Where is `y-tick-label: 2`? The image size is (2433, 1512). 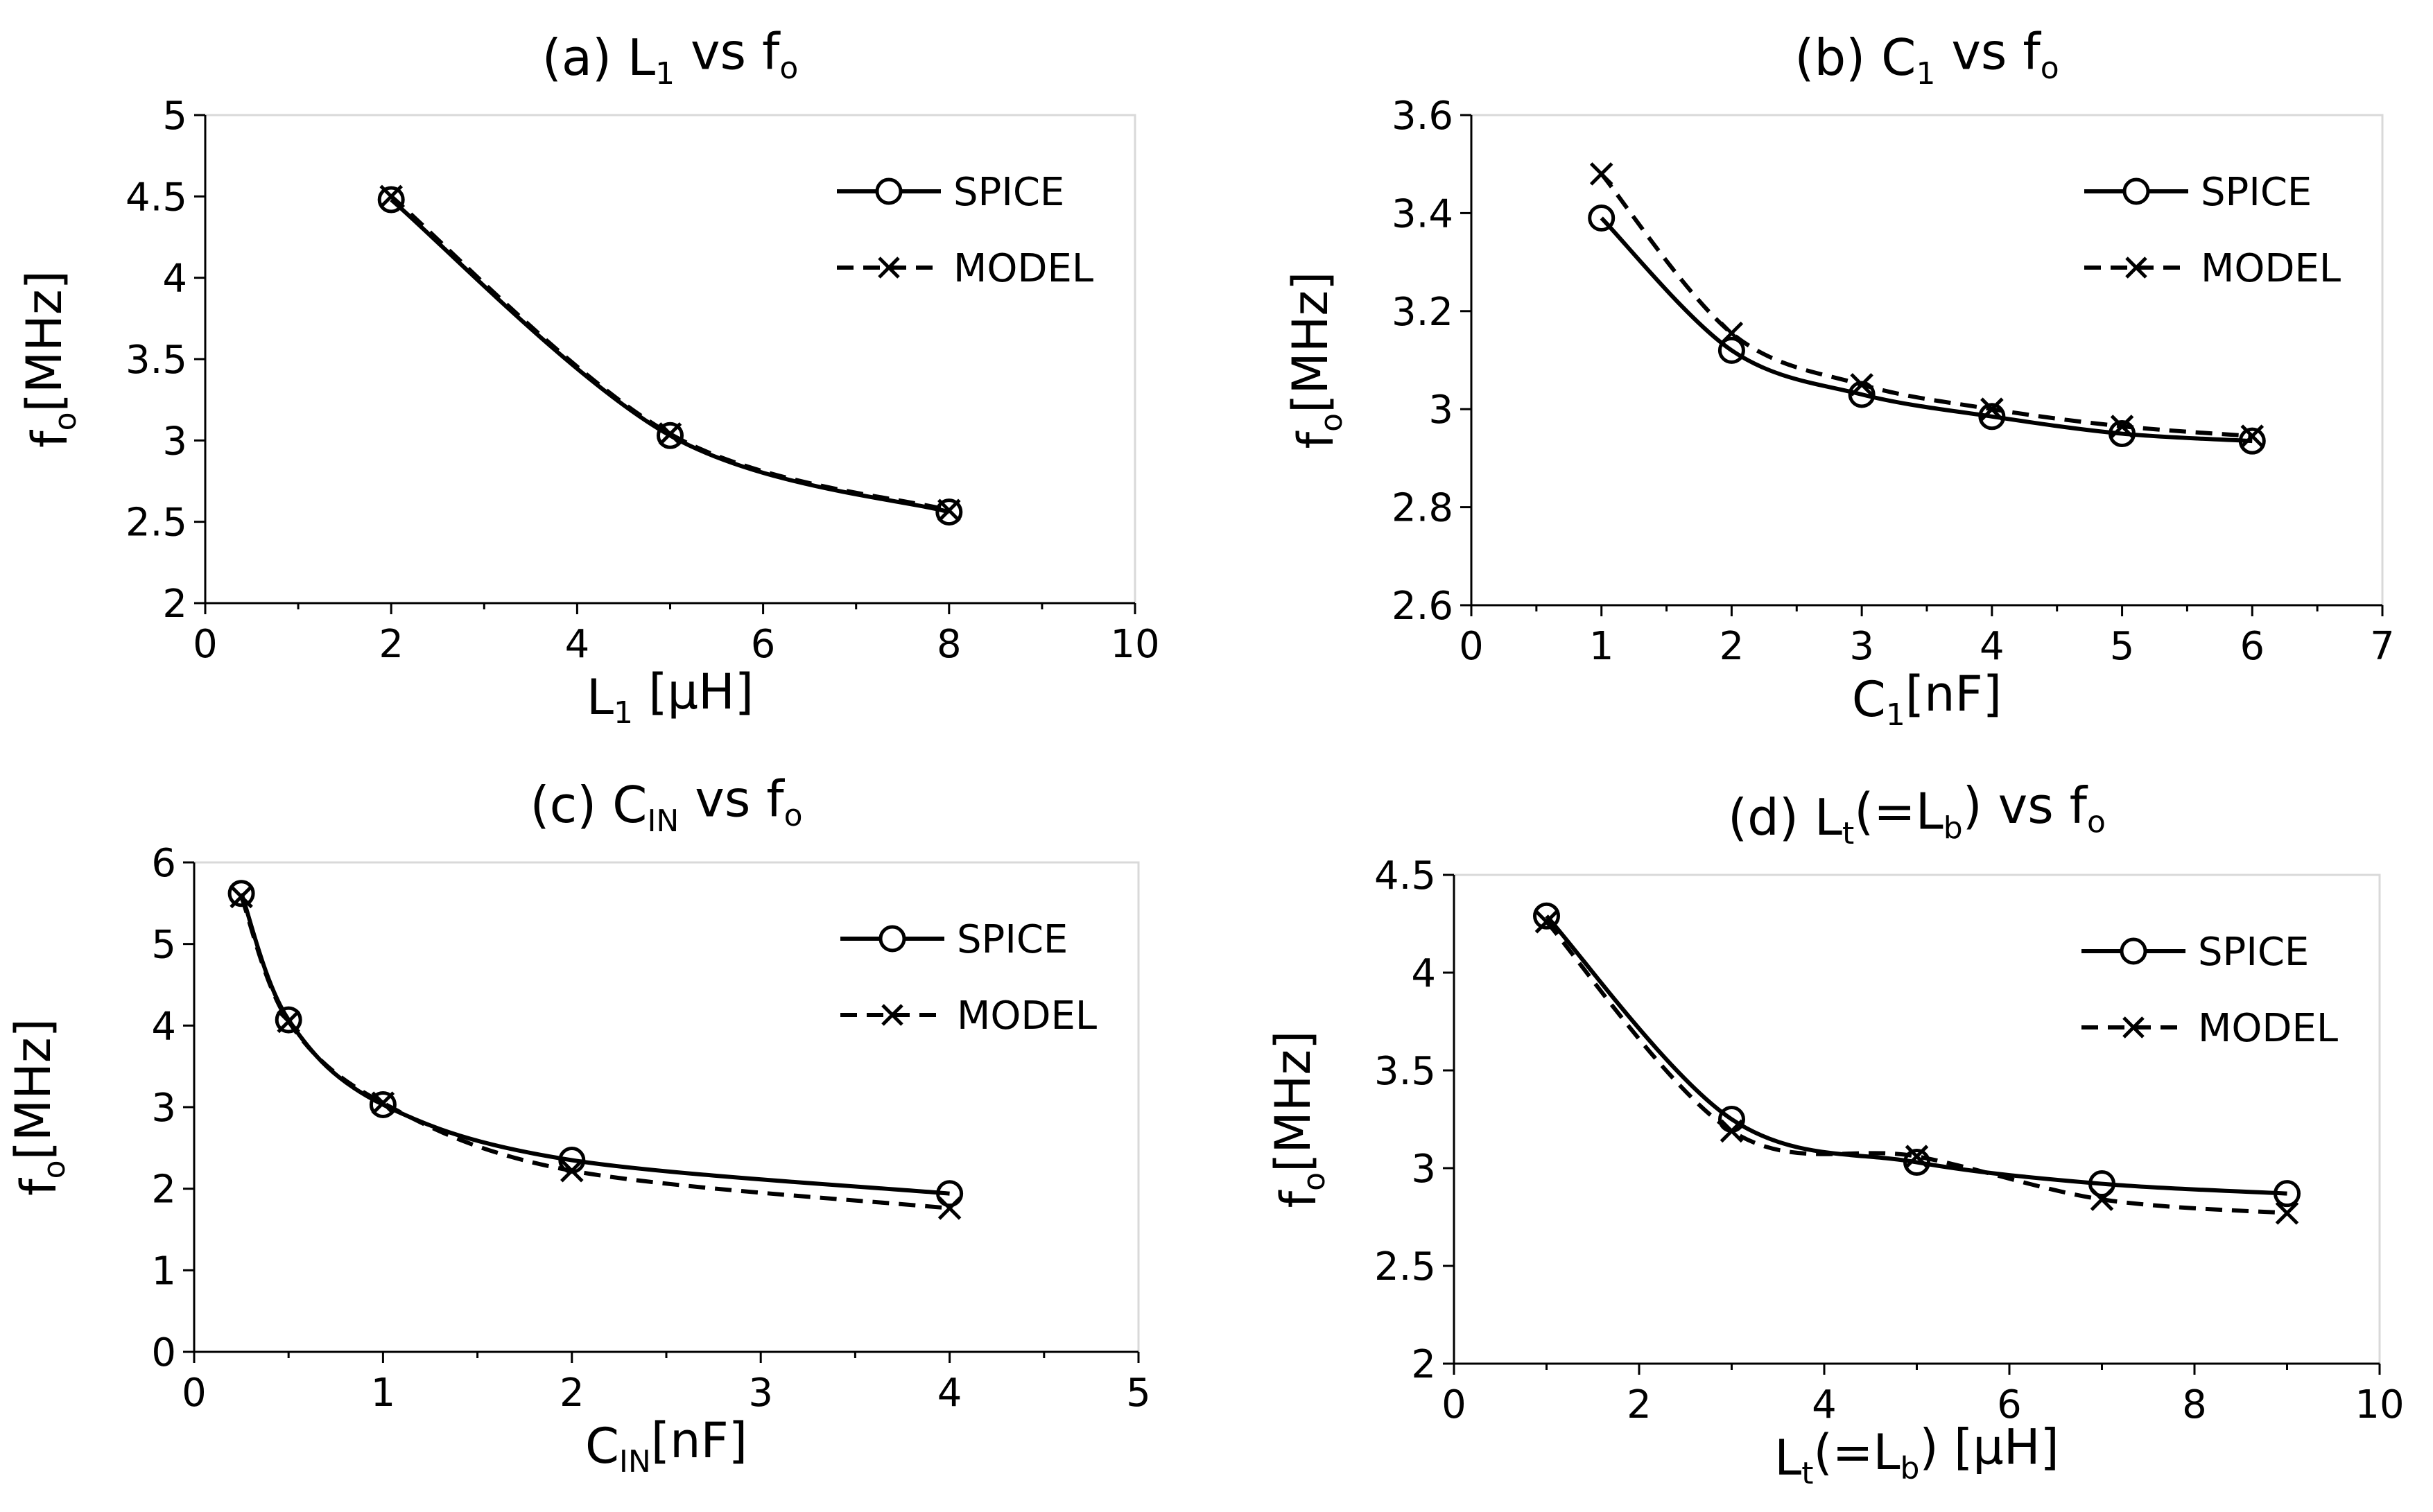
y-tick-label: 2 is located at coordinates (175, 604).